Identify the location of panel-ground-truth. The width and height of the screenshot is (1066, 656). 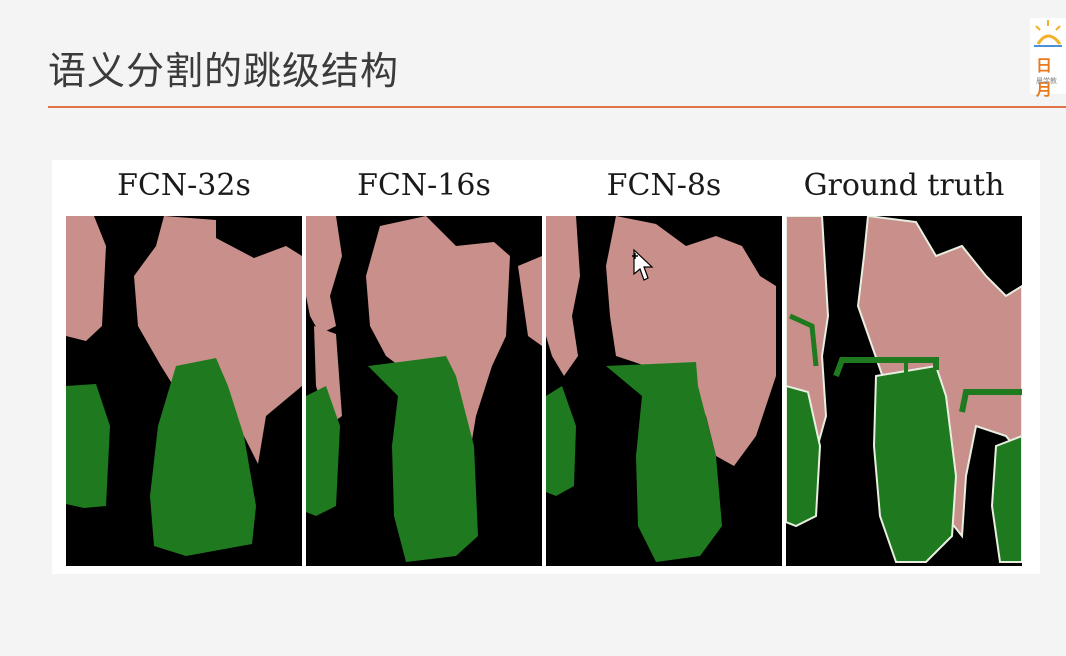
(904, 391).